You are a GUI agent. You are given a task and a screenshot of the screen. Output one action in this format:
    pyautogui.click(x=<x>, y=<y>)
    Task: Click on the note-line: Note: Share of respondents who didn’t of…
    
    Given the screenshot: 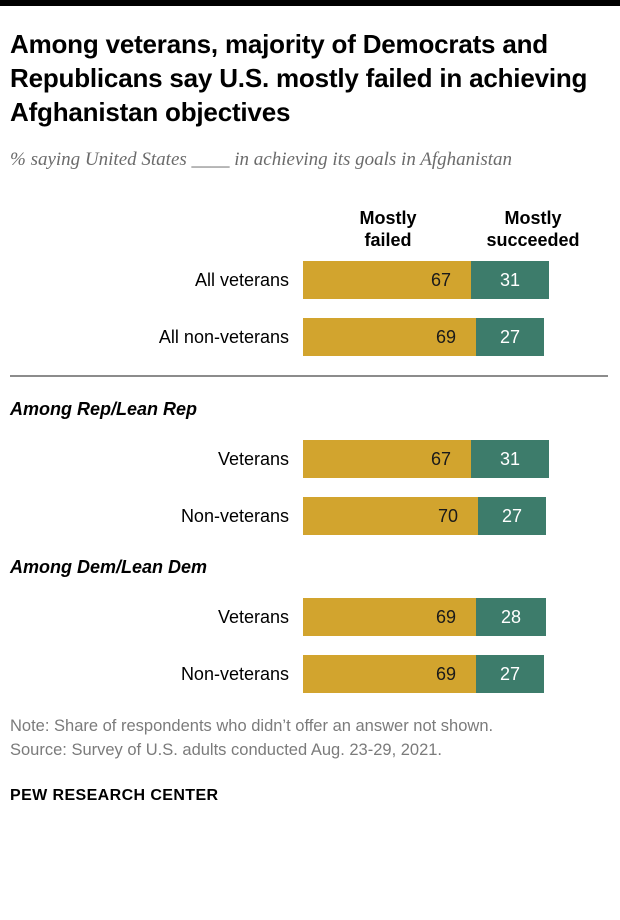 What is the action you would take?
    pyautogui.click(x=252, y=726)
    